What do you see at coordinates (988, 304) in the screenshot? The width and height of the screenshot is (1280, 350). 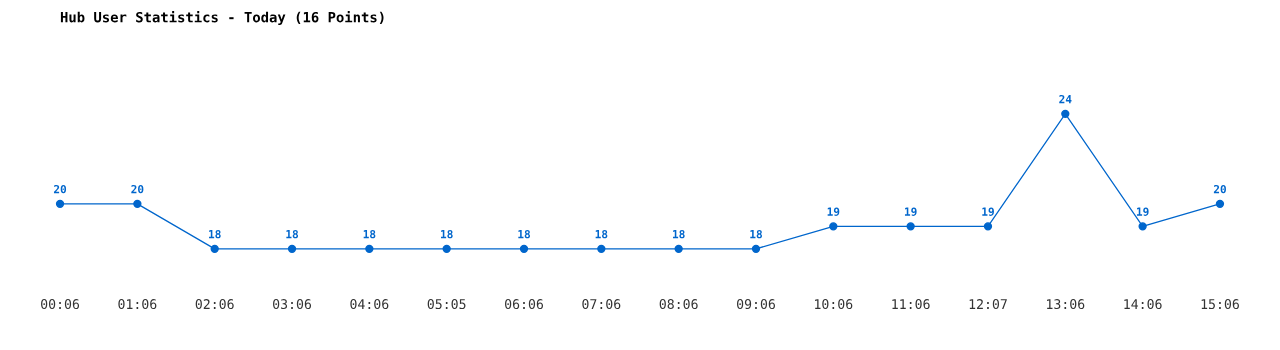 I see `x-tick-label: 12:07` at bounding box center [988, 304].